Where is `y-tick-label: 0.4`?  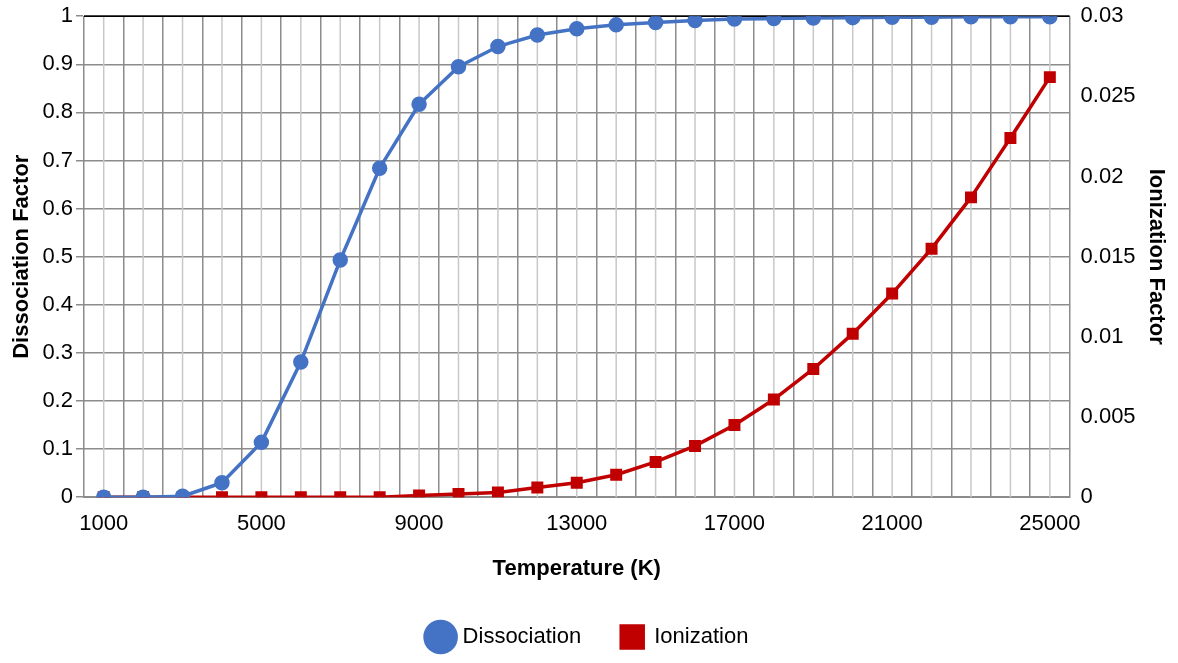
y-tick-label: 0.4 is located at coordinates (57, 303).